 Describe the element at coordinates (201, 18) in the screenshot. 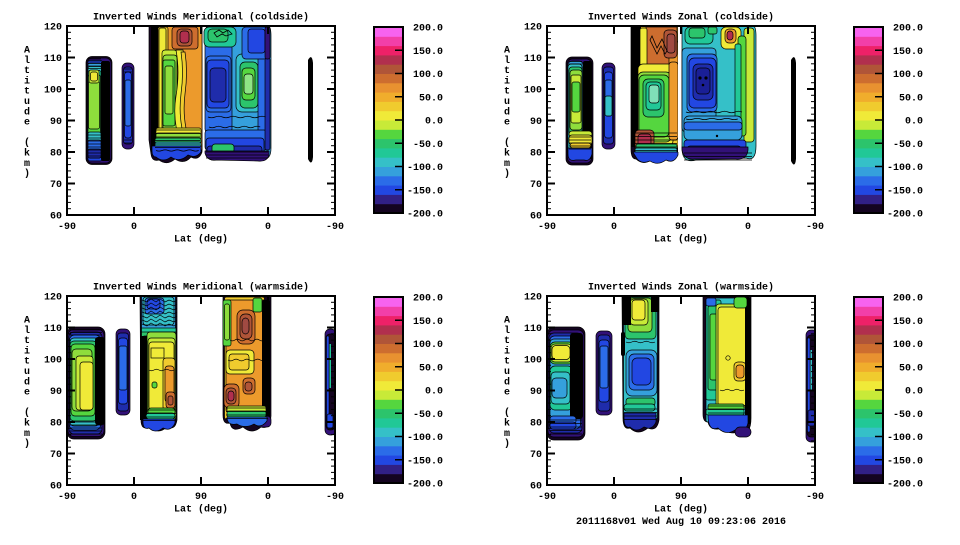

I see `svg-text:Inverted Winds Meridional (col: Inverted Winds Meridional (coldside)` at that location.